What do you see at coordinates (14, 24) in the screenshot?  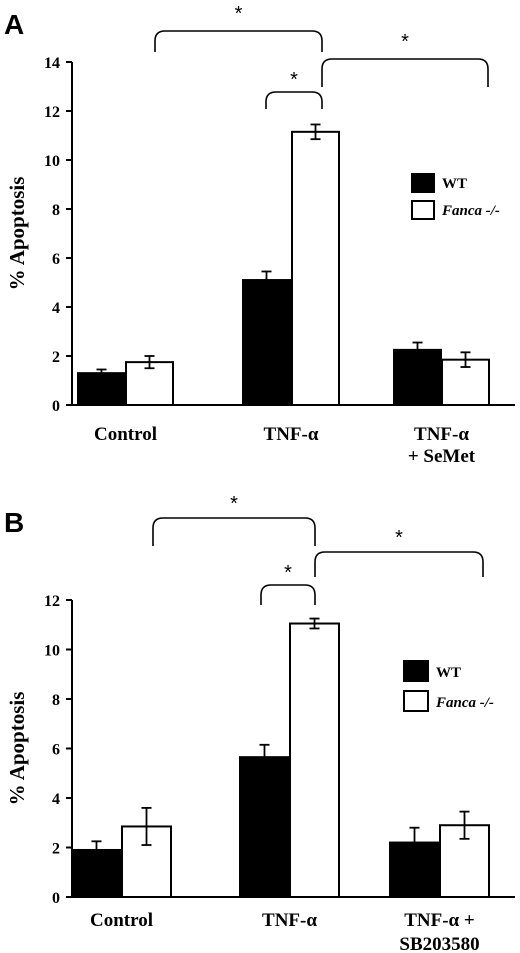 I see `panel-letter: A` at bounding box center [14, 24].